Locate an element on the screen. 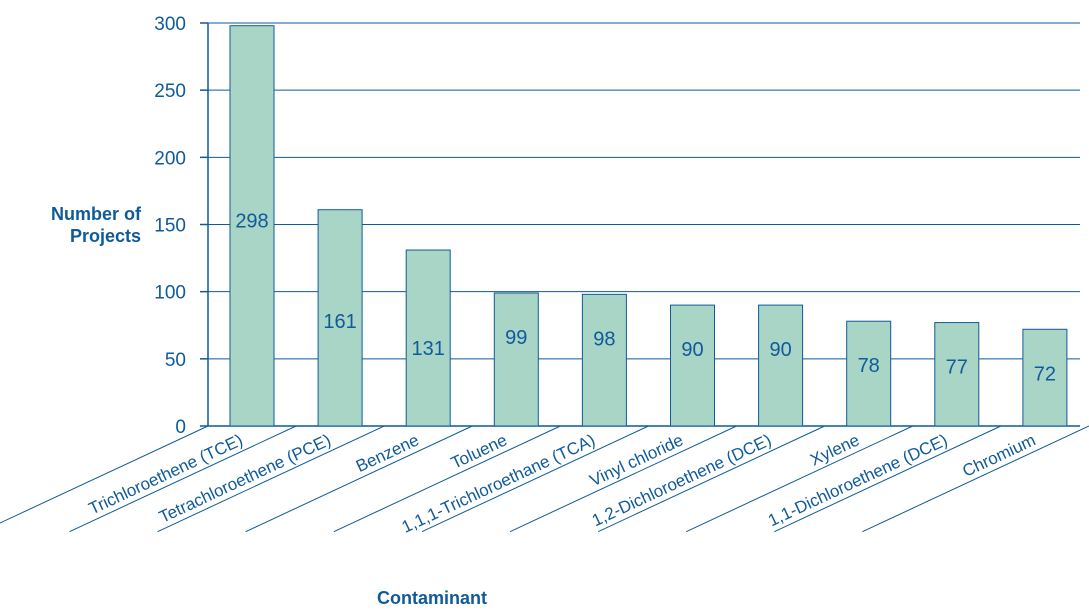  data-label: 77 is located at coordinates (957, 368).